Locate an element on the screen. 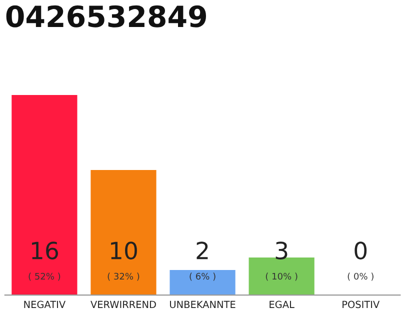 The width and height of the screenshot is (410, 320). data-label: 0 is located at coordinates (360, 251).